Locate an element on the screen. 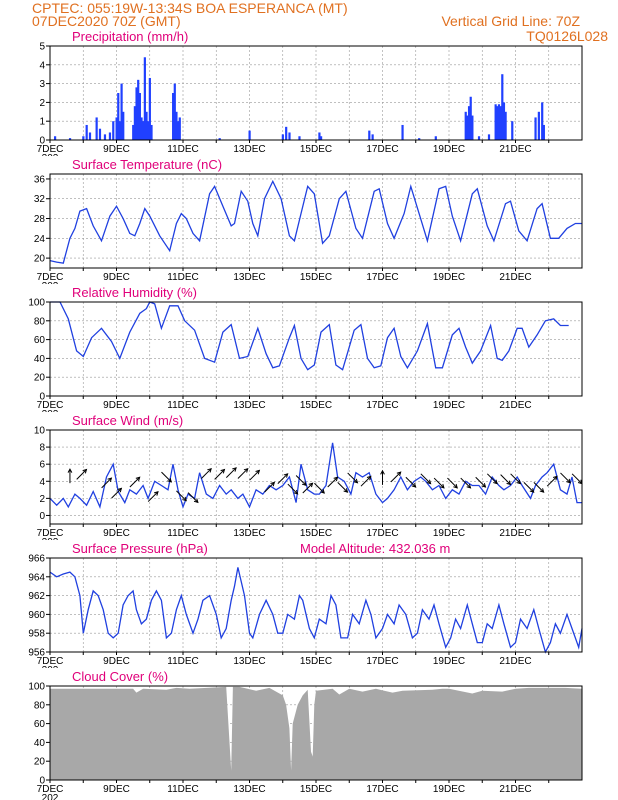 This screenshot has width=618, height=800. x-tick-label: 17DEC is located at coordinates (382, 661).